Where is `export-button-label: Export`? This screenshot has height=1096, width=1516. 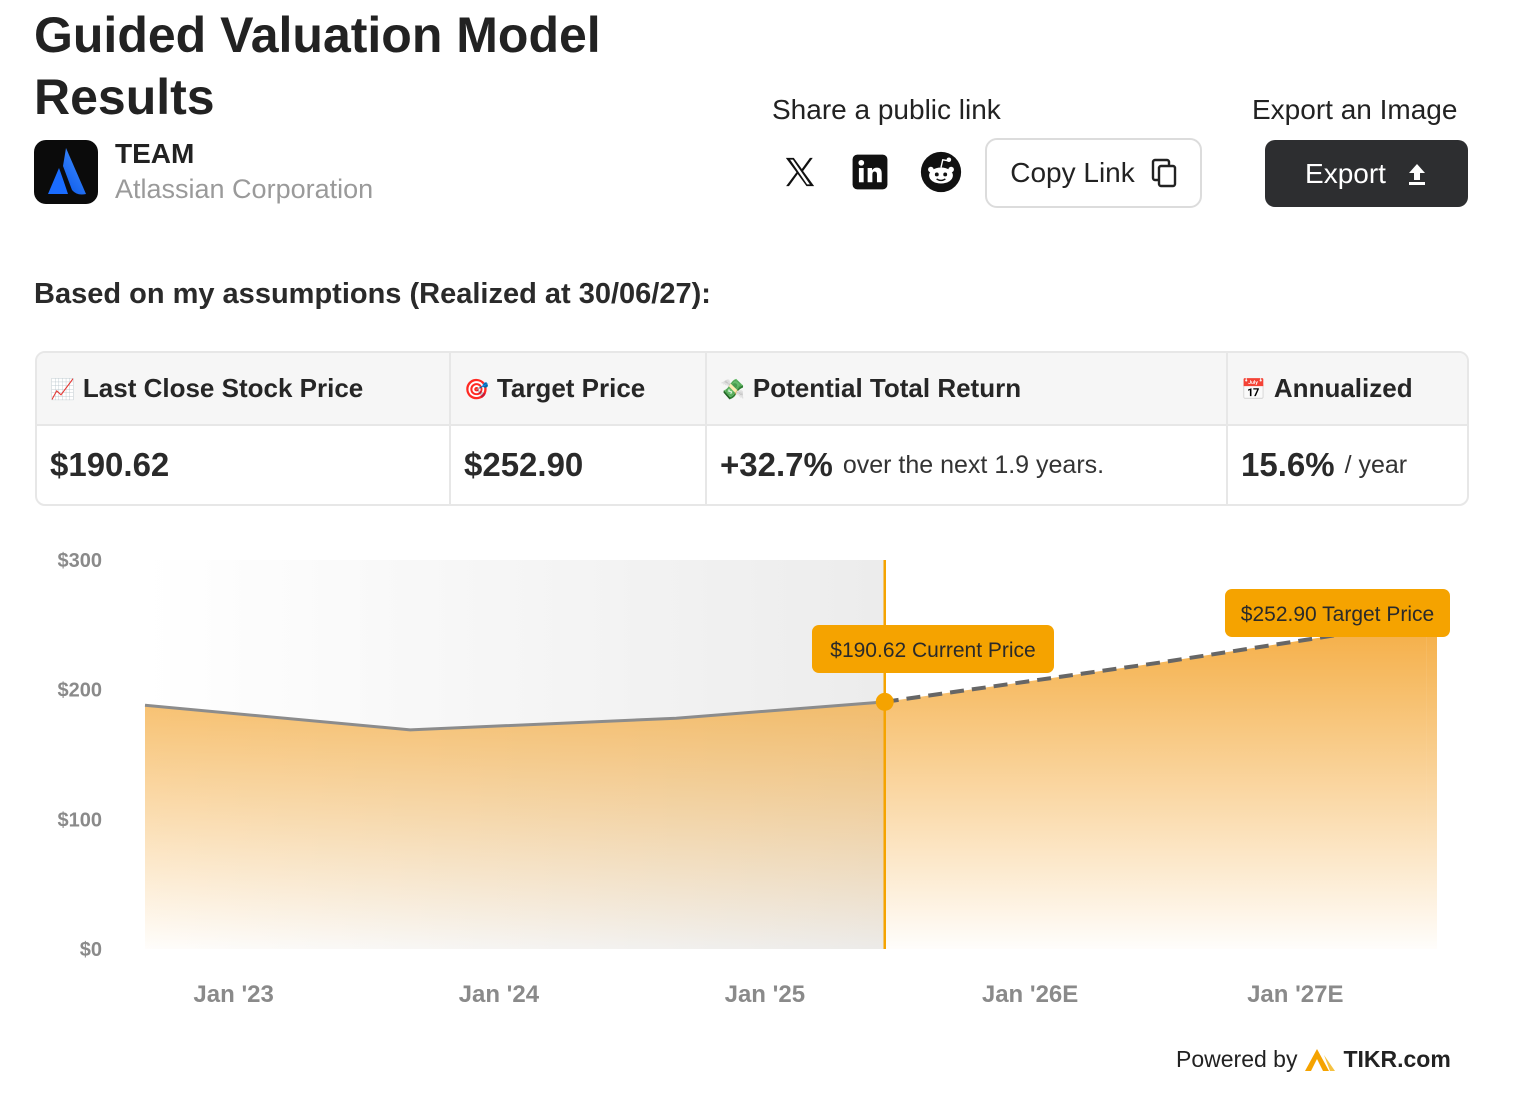 export-button-label: Export is located at coordinates (1345, 173).